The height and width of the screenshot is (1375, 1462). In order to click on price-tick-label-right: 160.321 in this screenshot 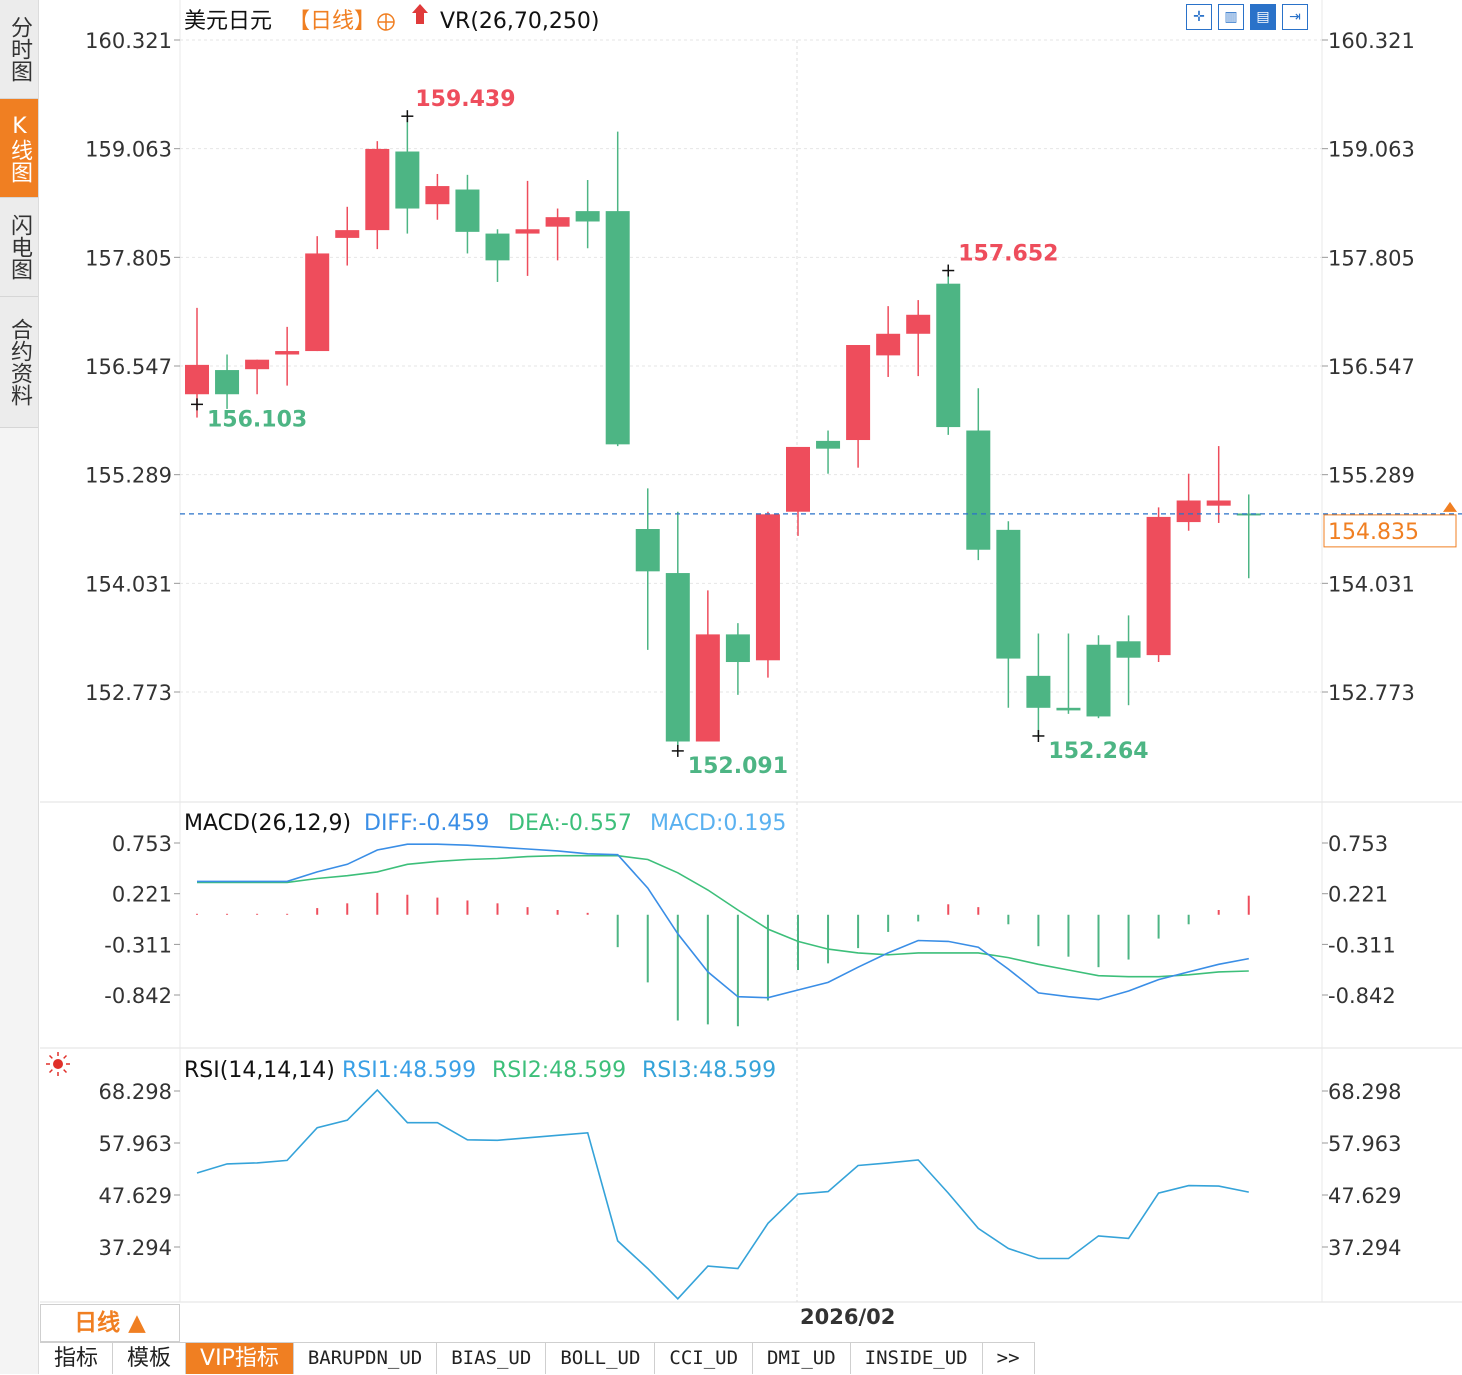, I will do `click(1371, 41)`.